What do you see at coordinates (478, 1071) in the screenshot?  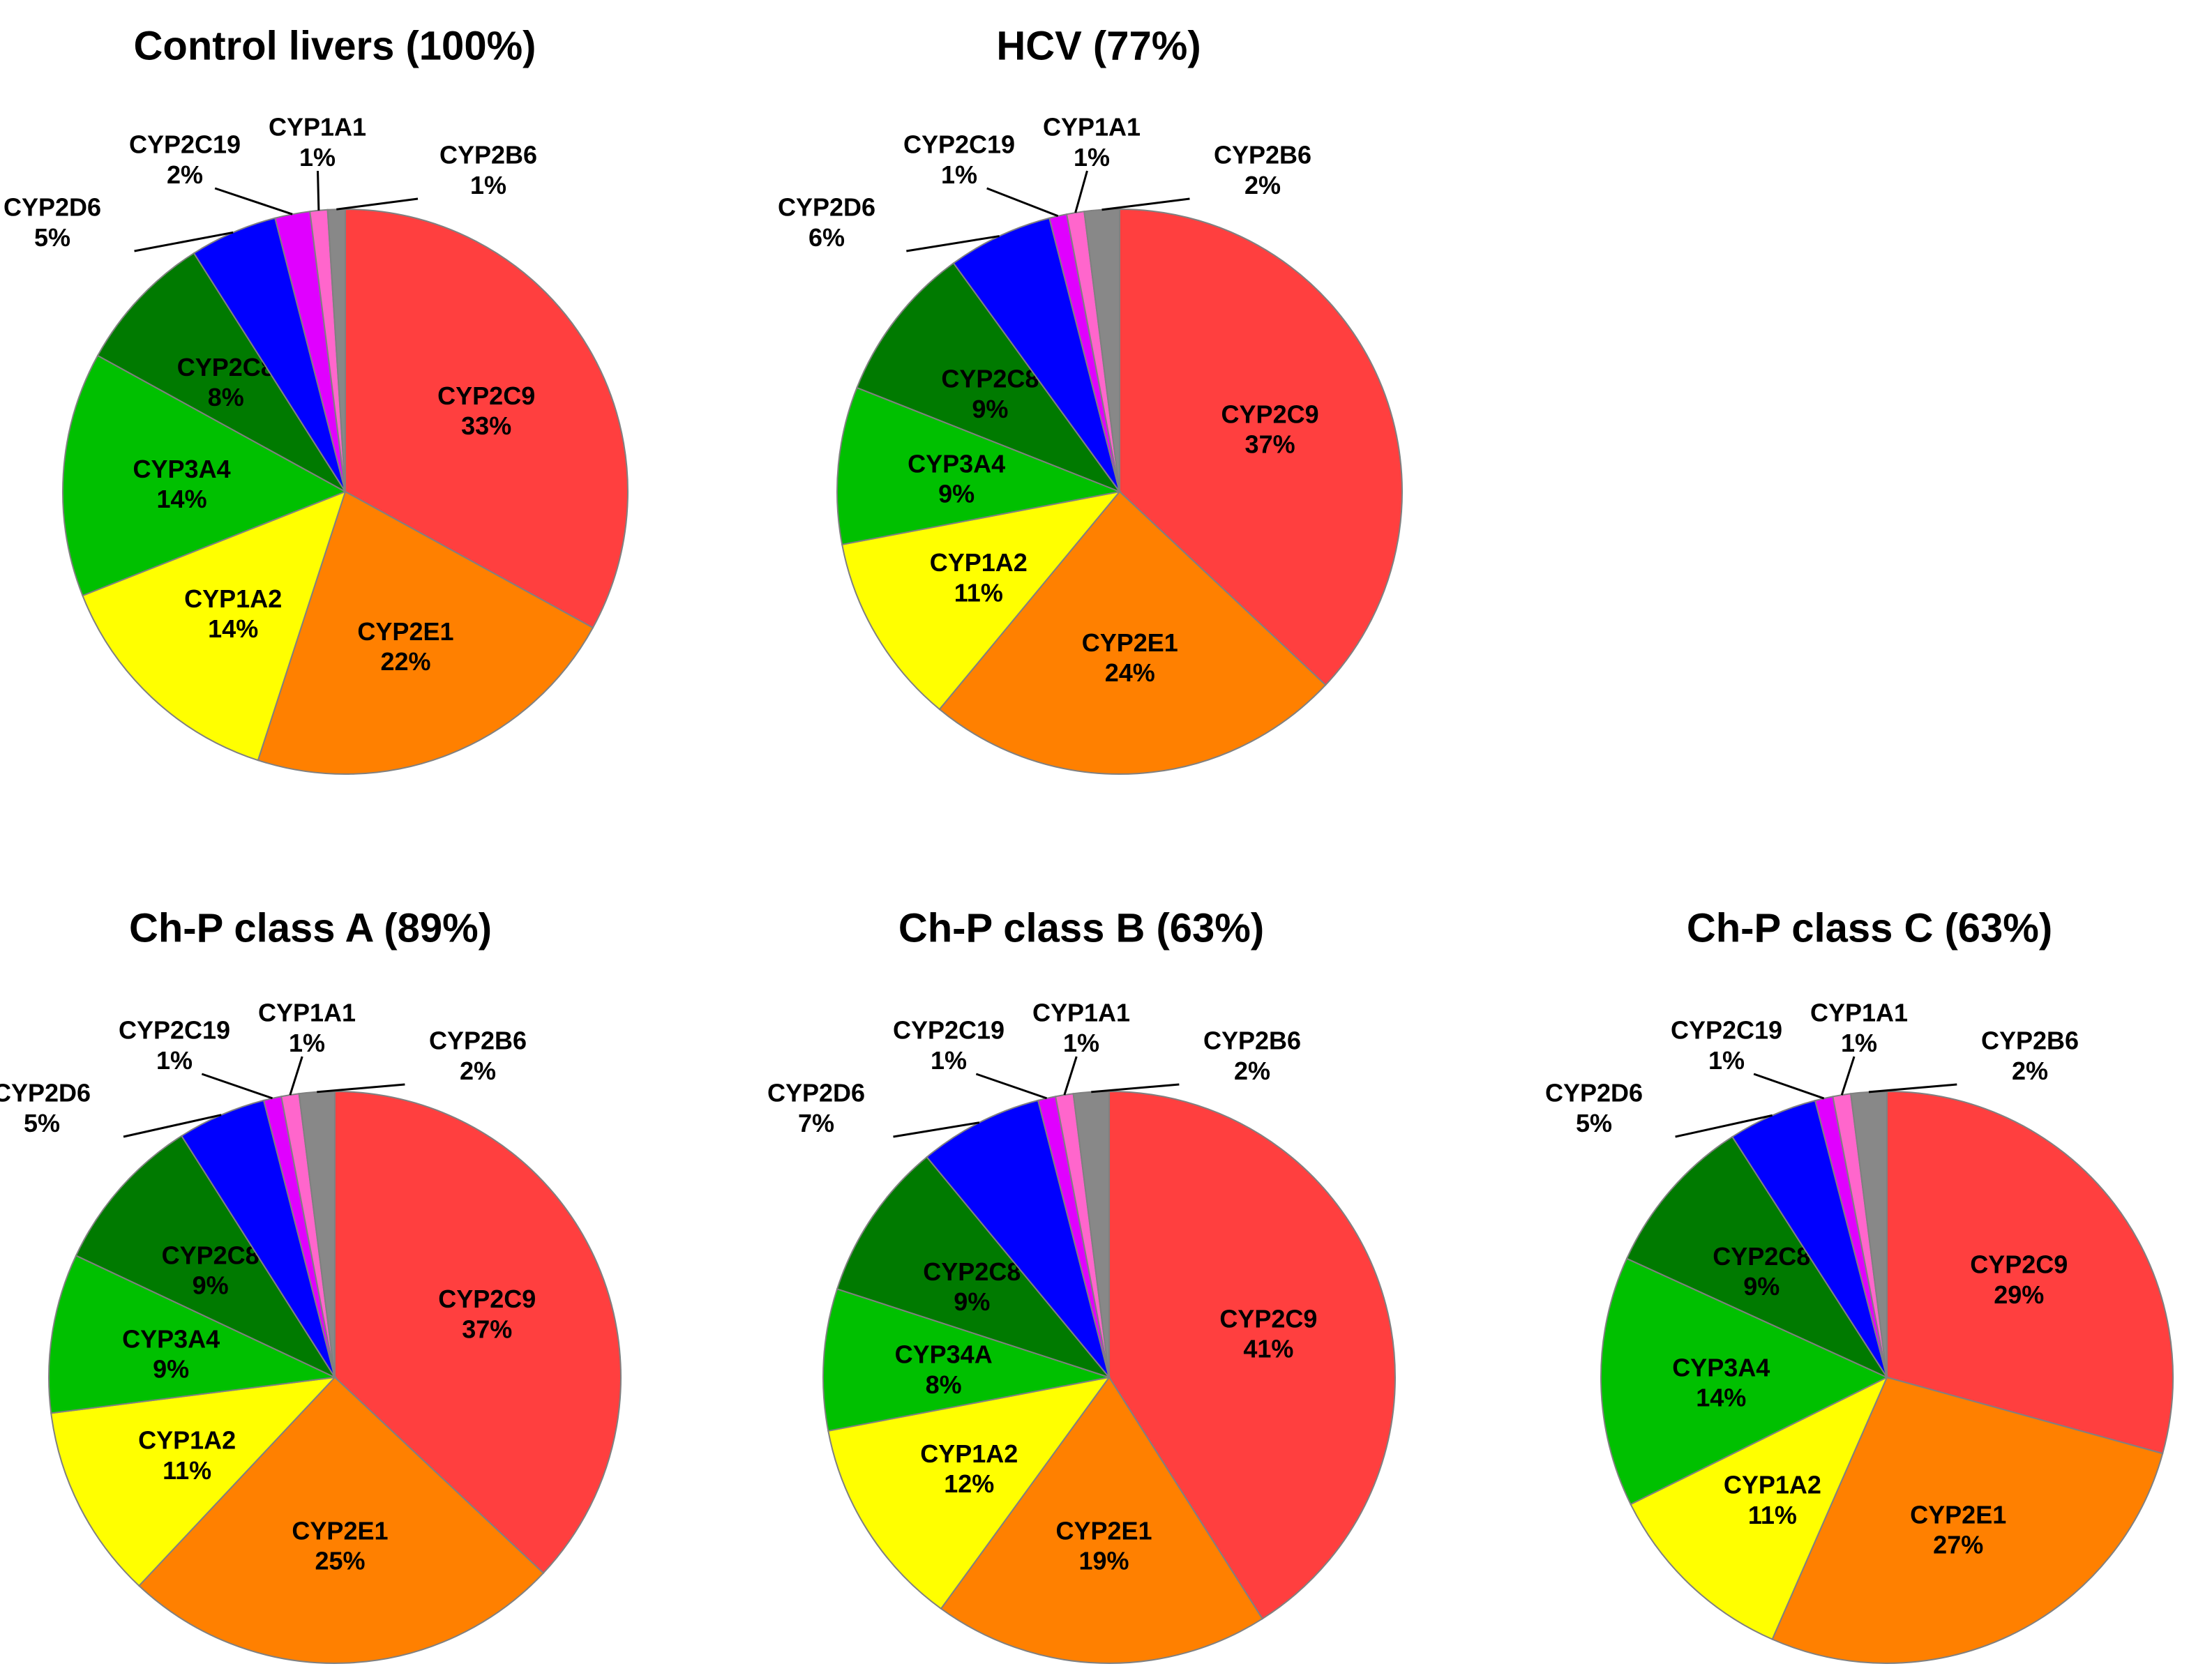 I see `slice-cyp2b6-percent: 2%` at bounding box center [478, 1071].